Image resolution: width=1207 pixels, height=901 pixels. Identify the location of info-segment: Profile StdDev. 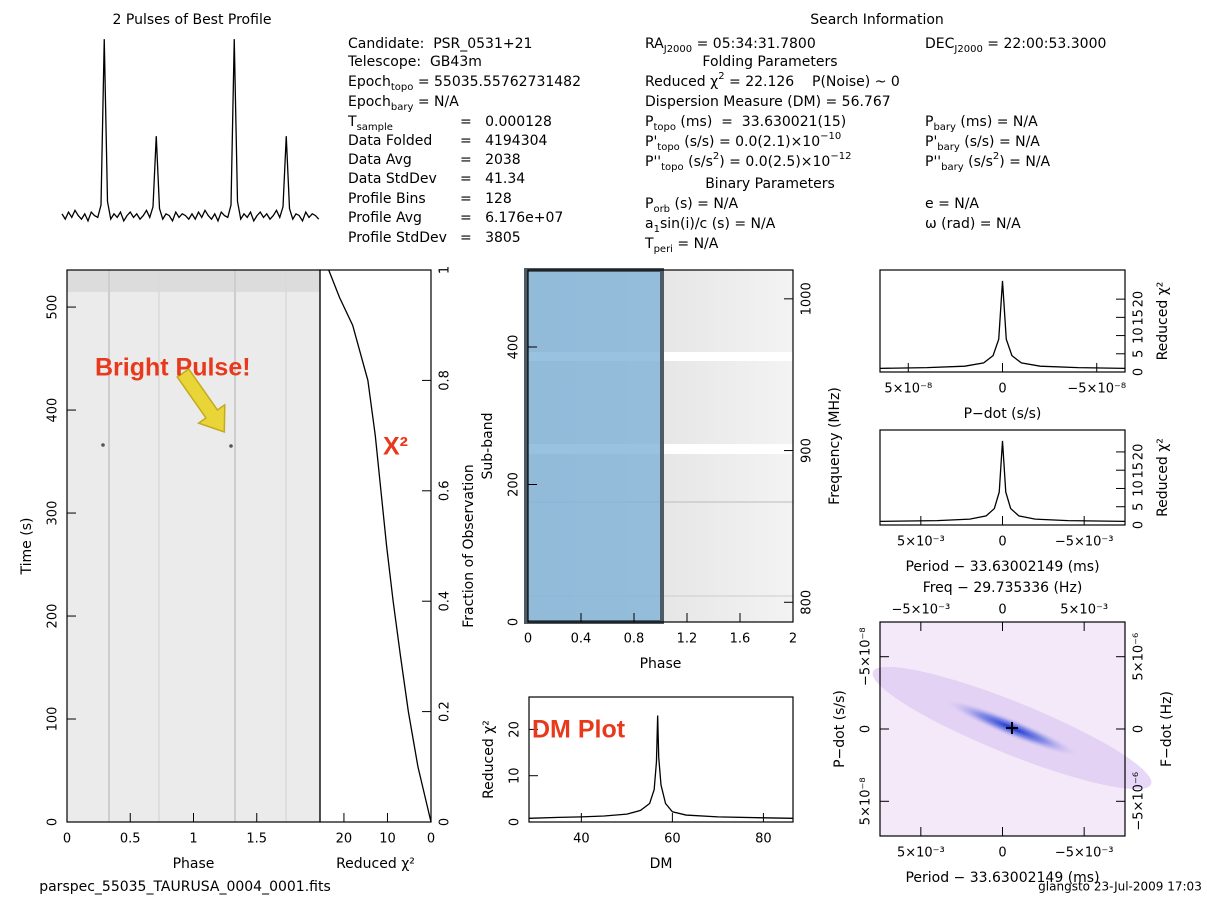
(397, 238).